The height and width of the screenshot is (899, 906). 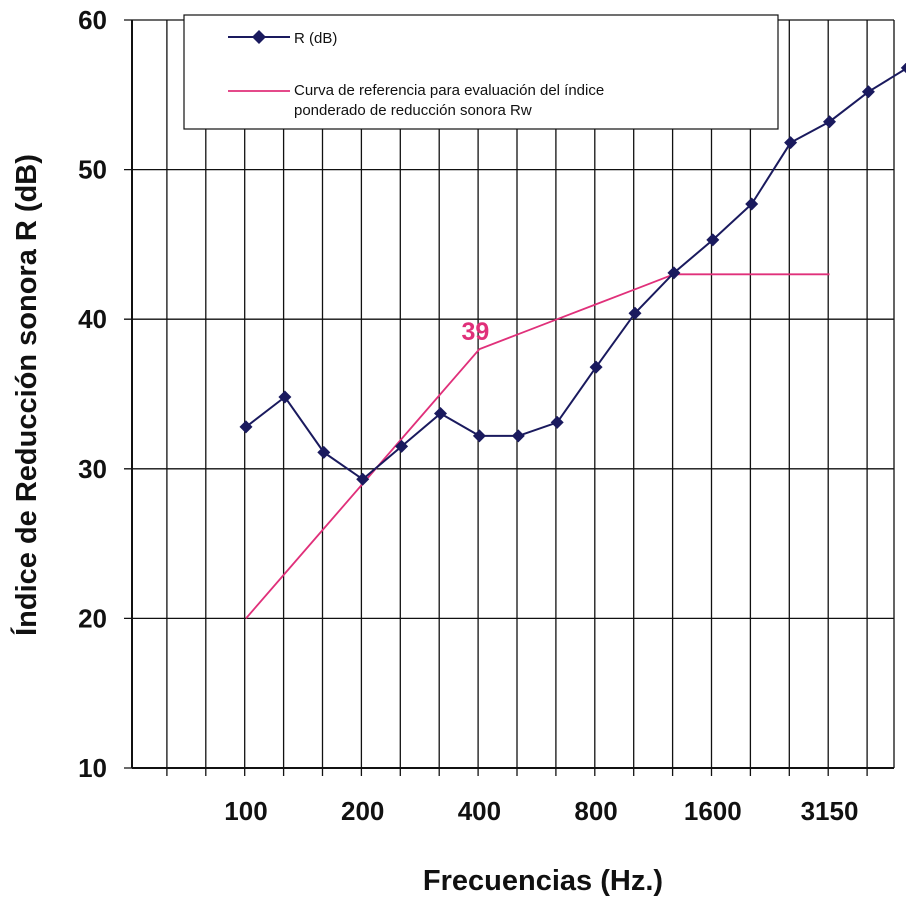 I want to click on legend-box, so click(x=481, y=72).